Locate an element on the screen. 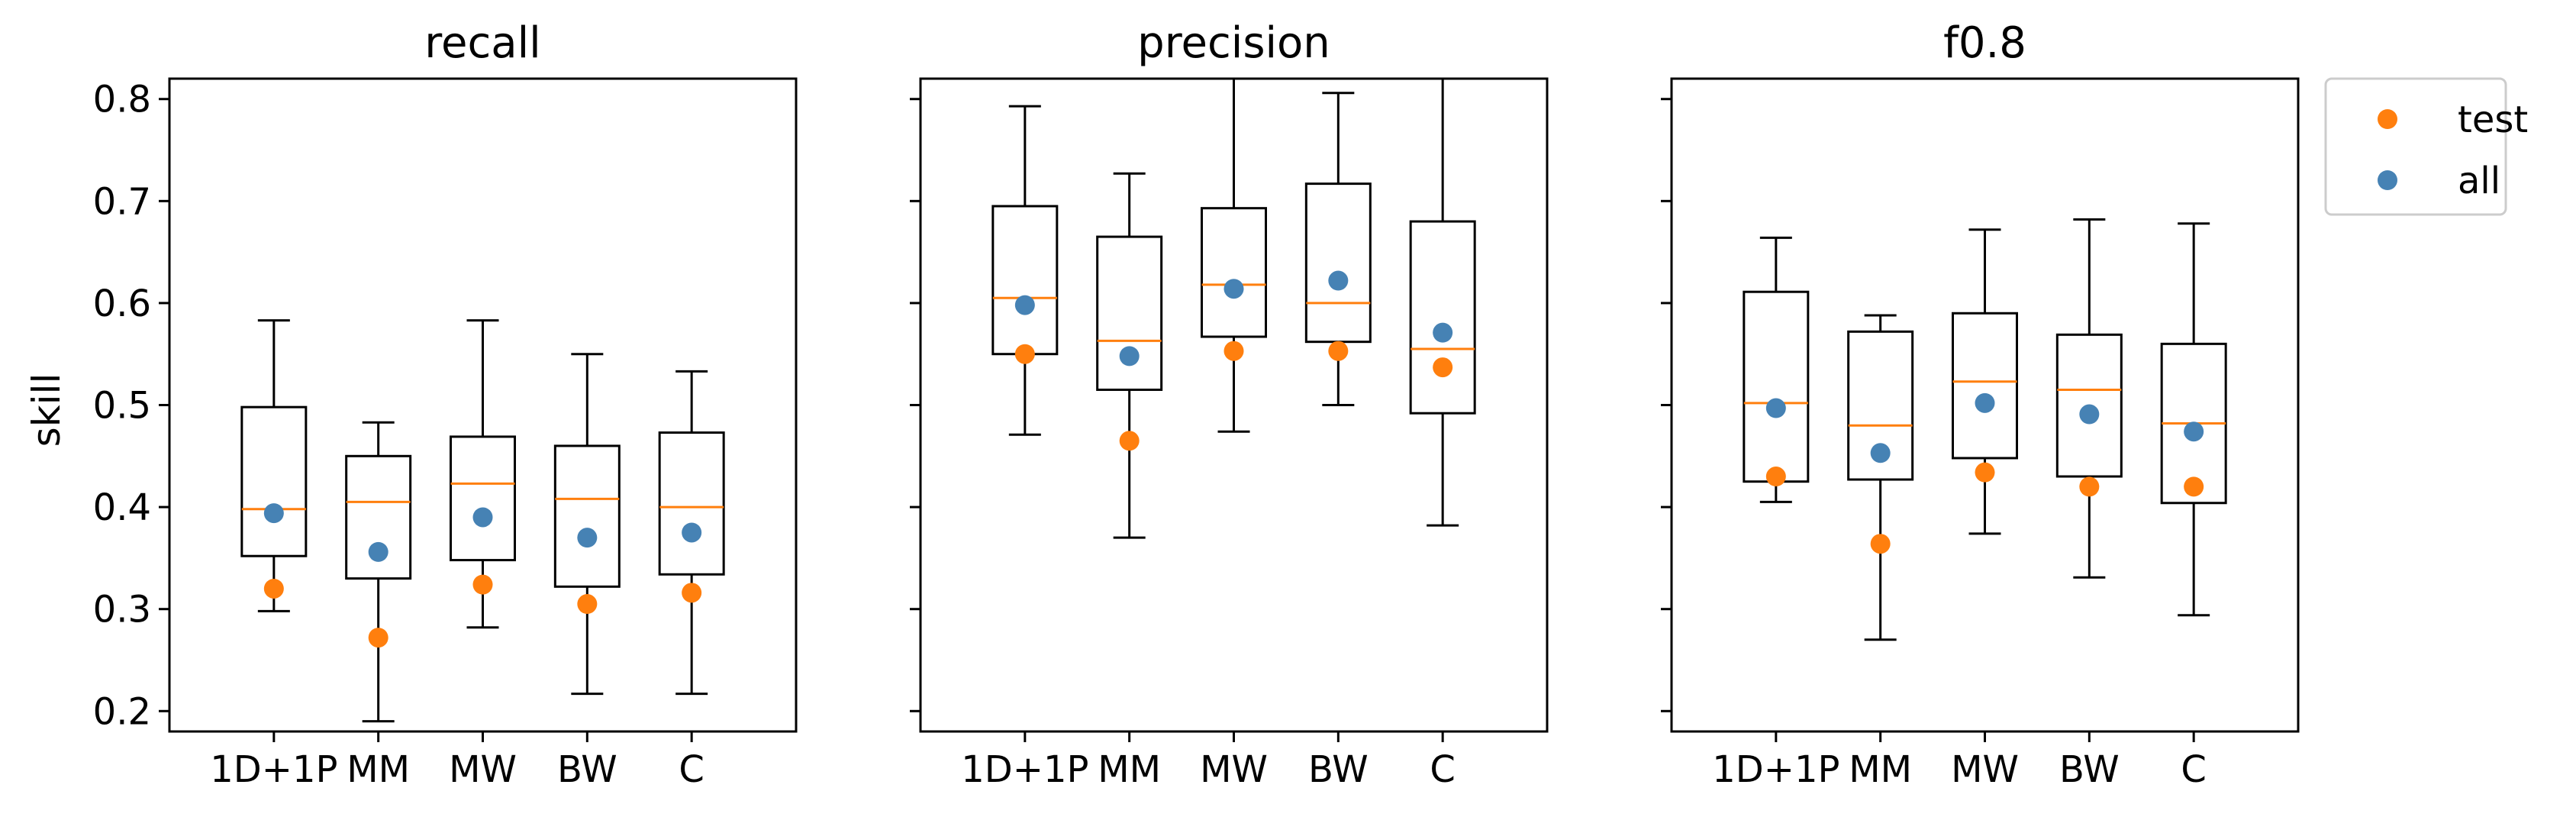  legend-frame is located at coordinates (2416, 147).